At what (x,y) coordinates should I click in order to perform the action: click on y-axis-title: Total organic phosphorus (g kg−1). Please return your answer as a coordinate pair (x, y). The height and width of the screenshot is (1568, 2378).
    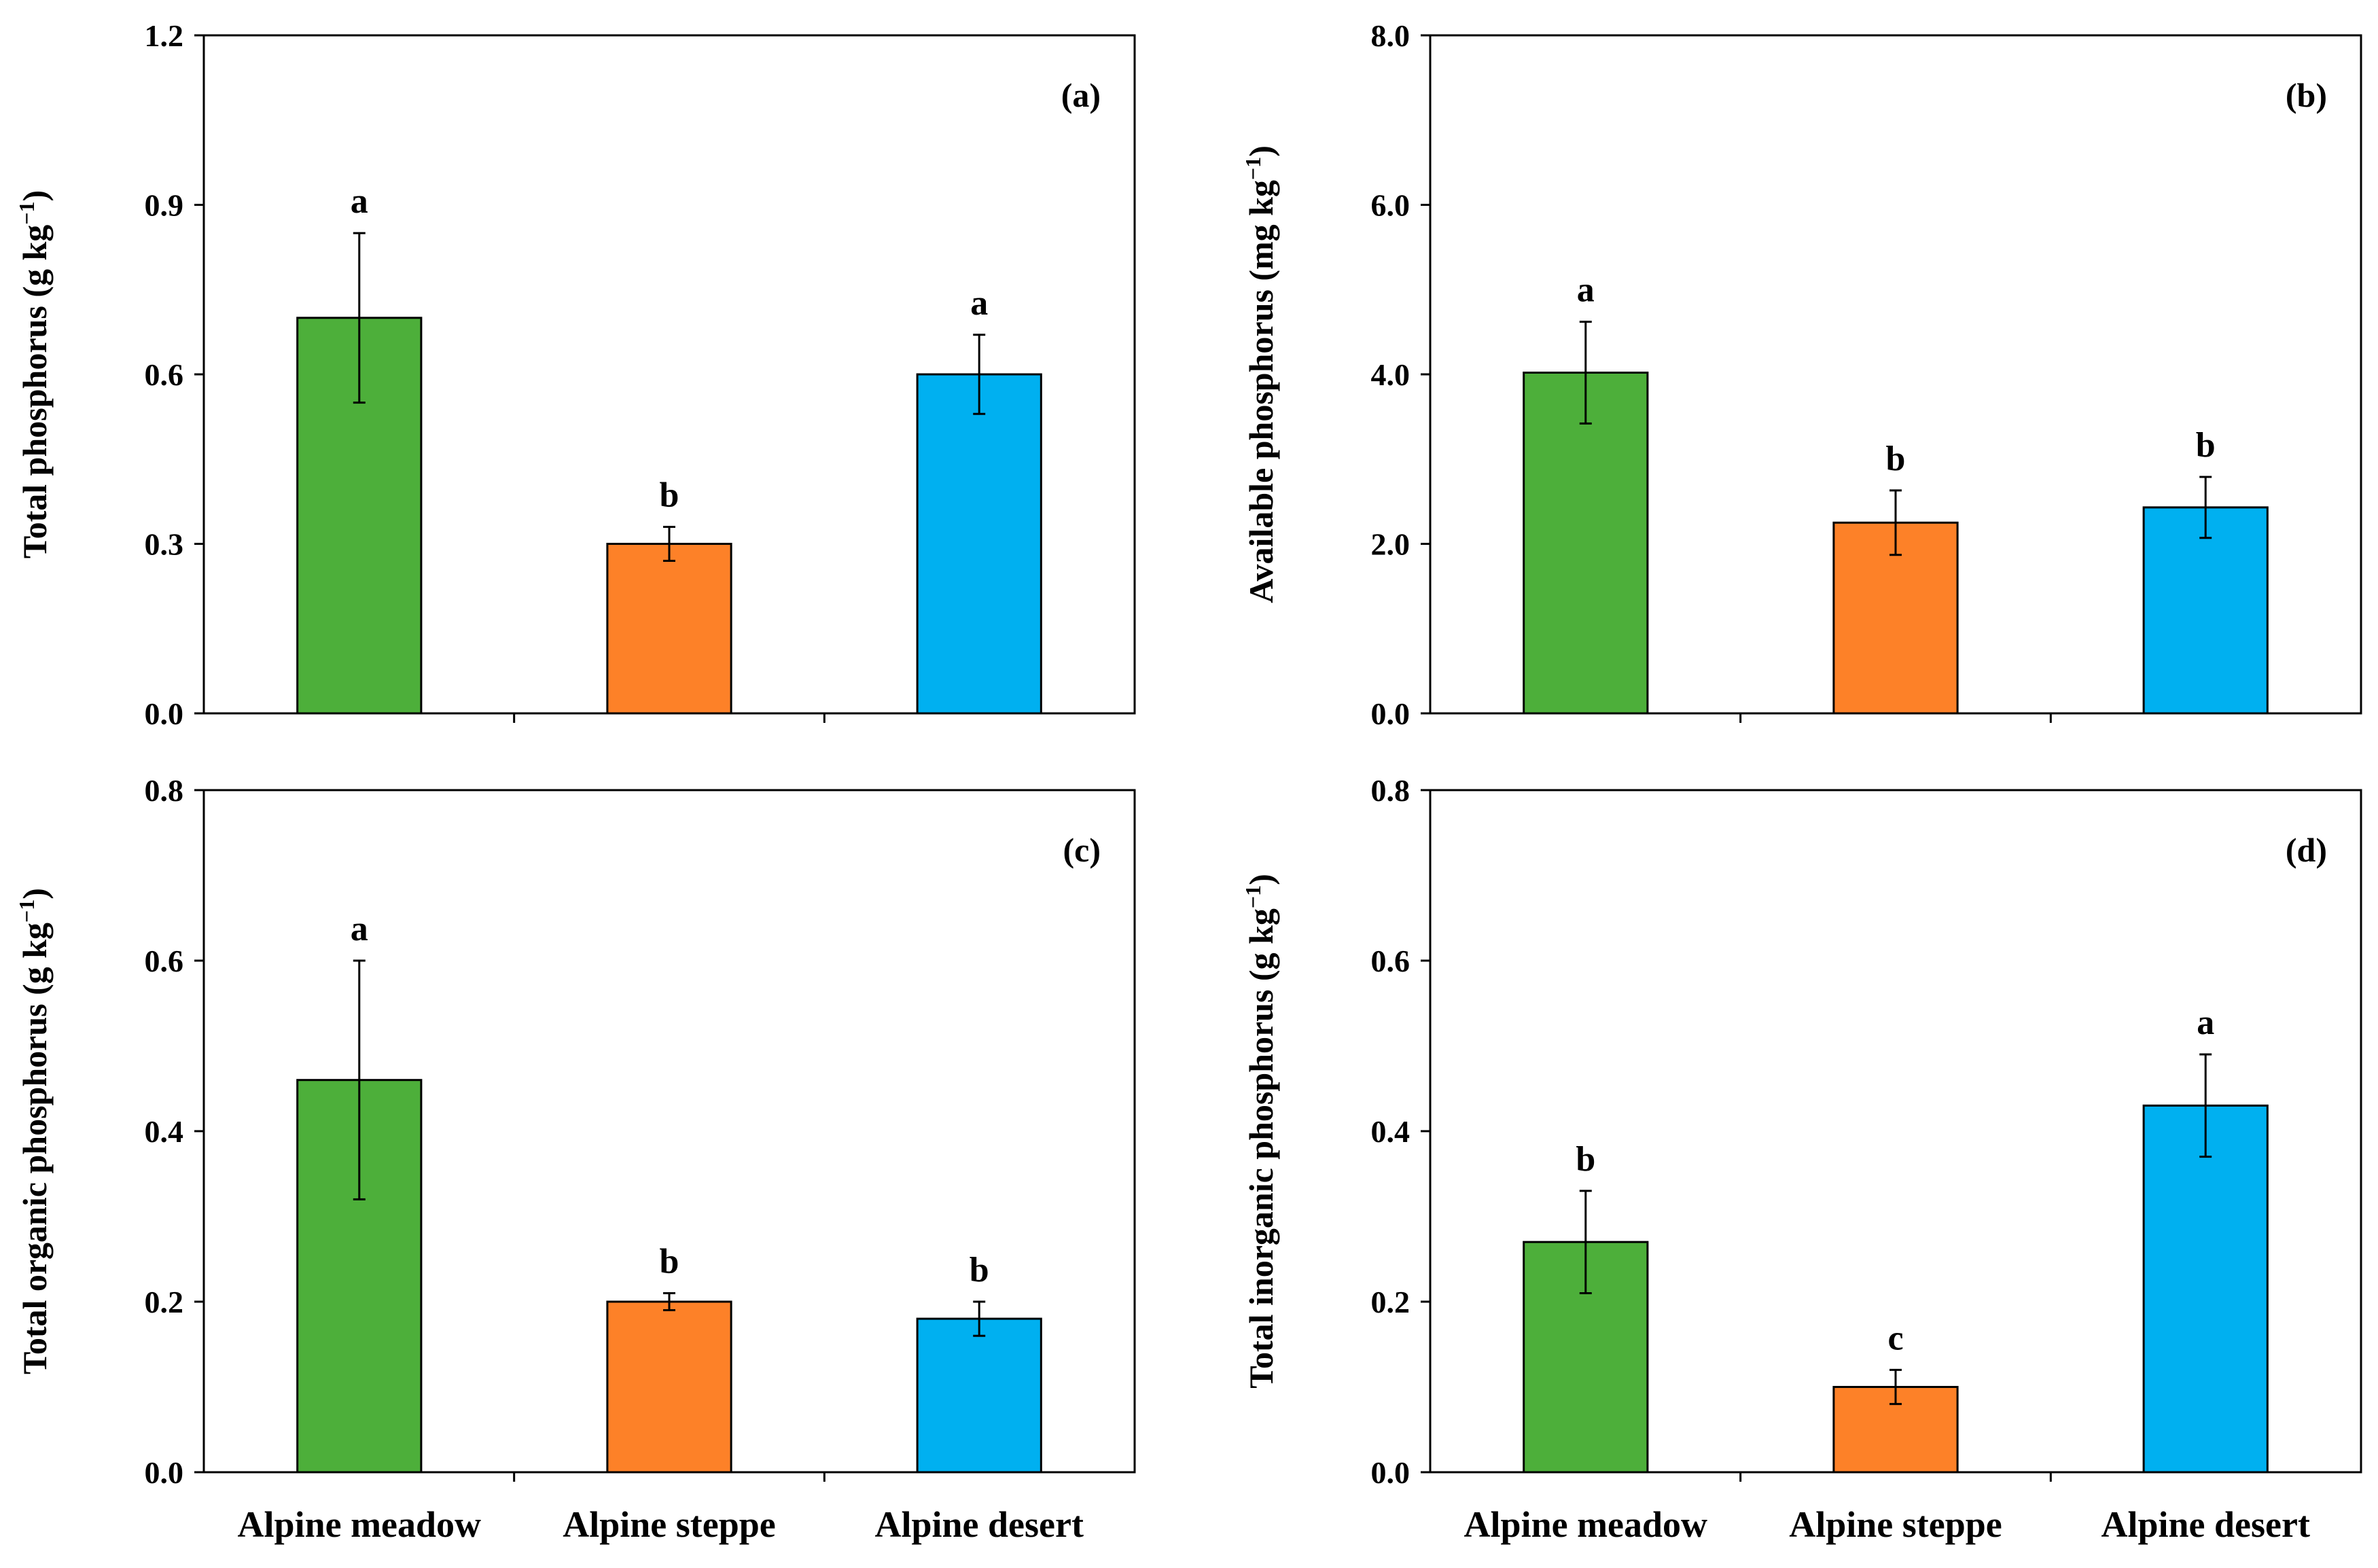
    Looking at the image, I should click on (34, 1131).